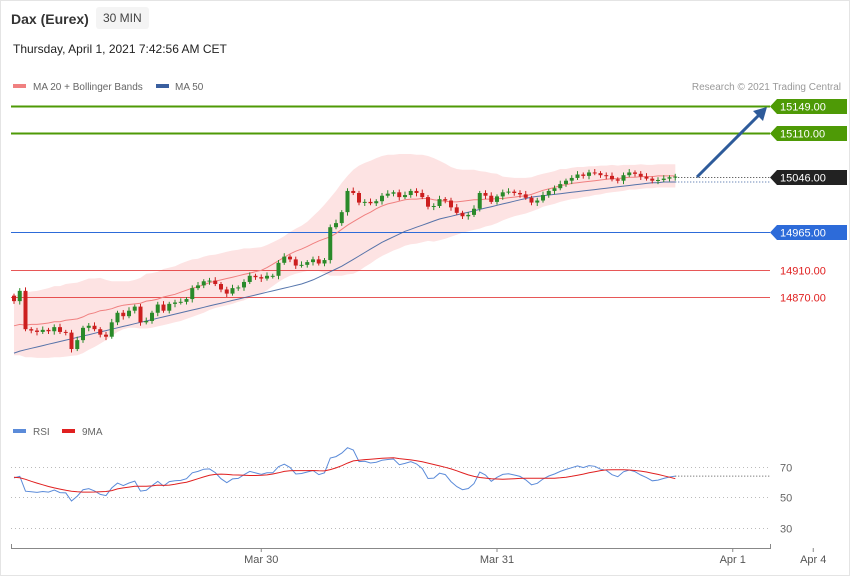 Image resolution: width=850 pixels, height=576 pixels. What do you see at coordinates (760, 114) in the screenshot?
I see `forecast-arrow-head` at bounding box center [760, 114].